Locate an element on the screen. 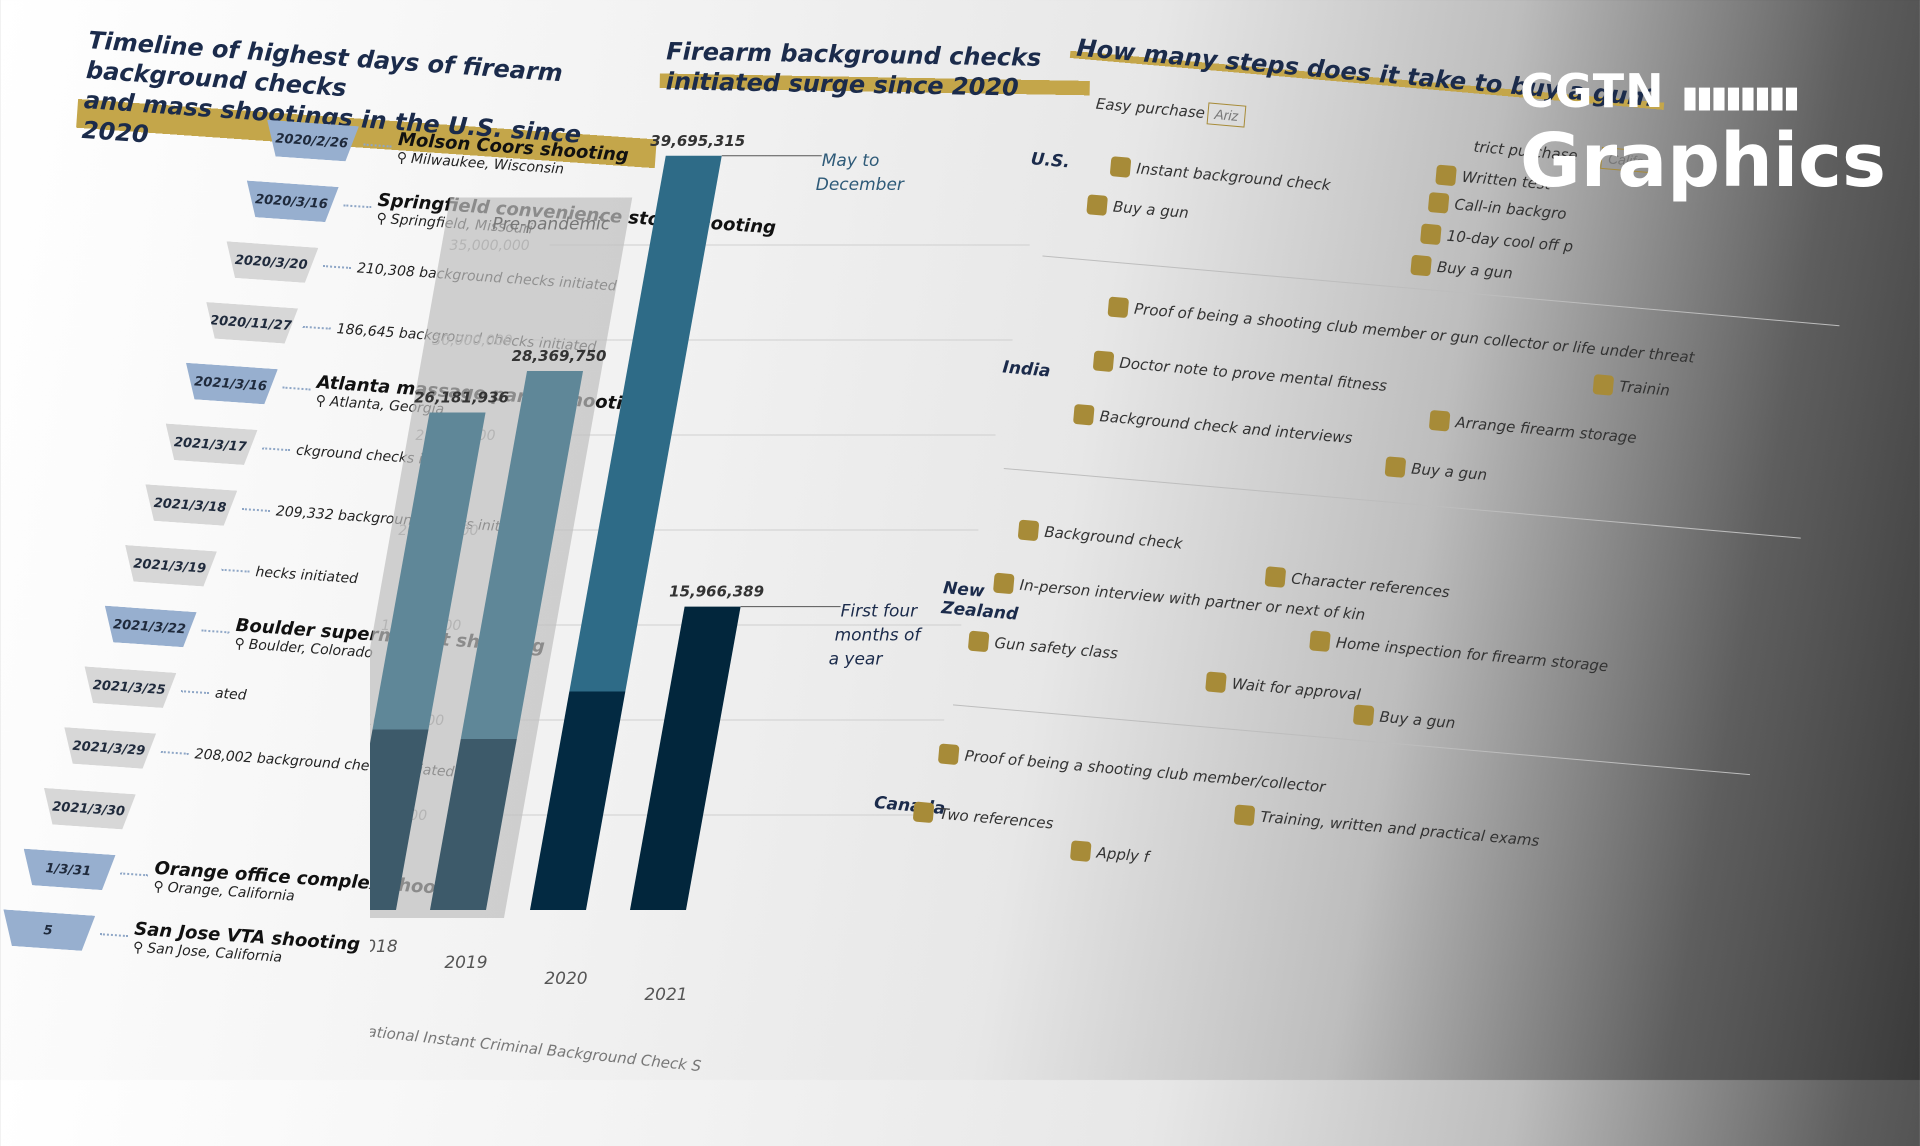 Image resolution: width=1920 pixels, height=1146 pixels. hourglass-icon is located at coordinates (1431, 234).